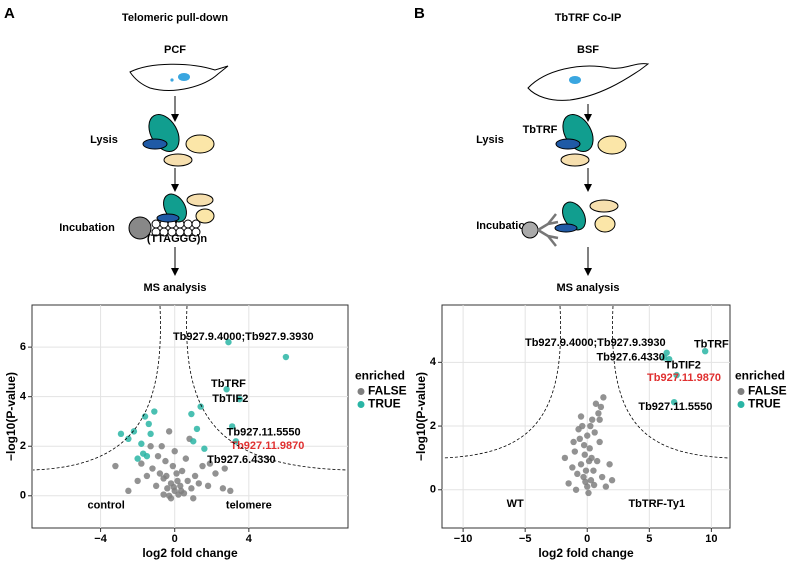 Image resolution: width=796 pixels, height=566 pixels. I want to click on annotation: Tb927.9.4000;Tb927.9.3930, so click(243, 337).